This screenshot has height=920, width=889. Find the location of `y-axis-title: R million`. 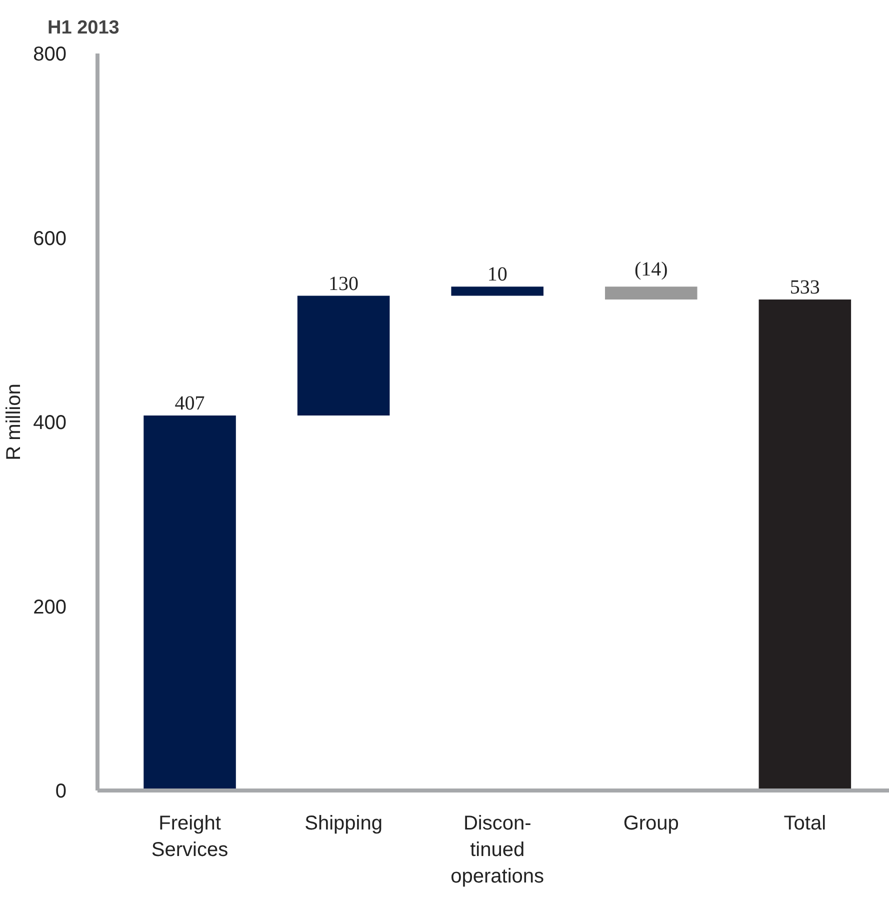

y-axis-title: R million is located at coordinates (14, 422).